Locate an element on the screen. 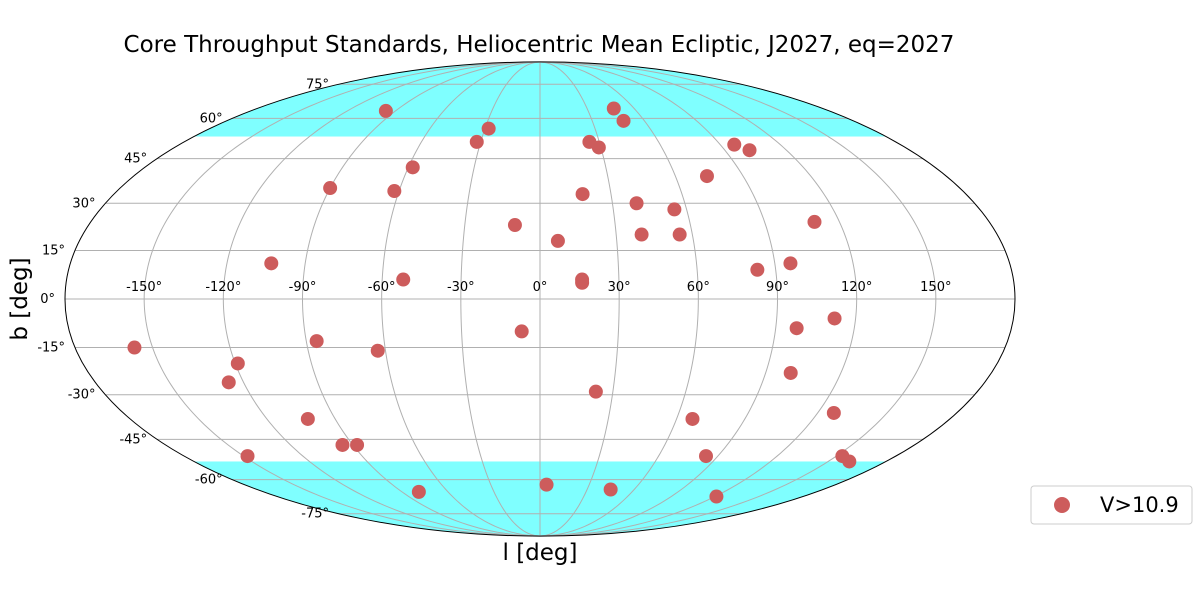 This screenshot has height=600, width=1200. y-tick-label: 30° is located at coordinates (83, 203).